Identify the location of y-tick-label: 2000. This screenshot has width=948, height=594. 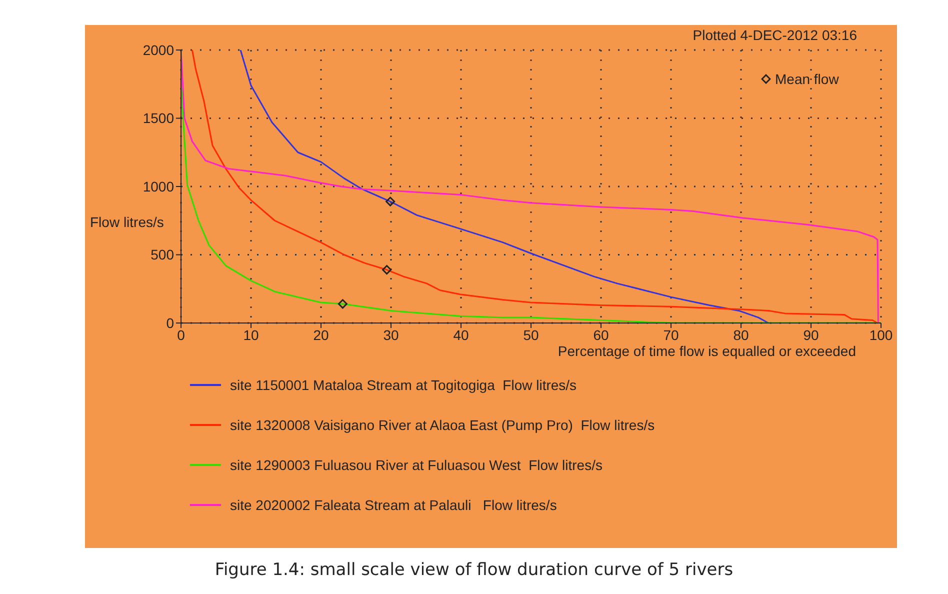
(158, 50).